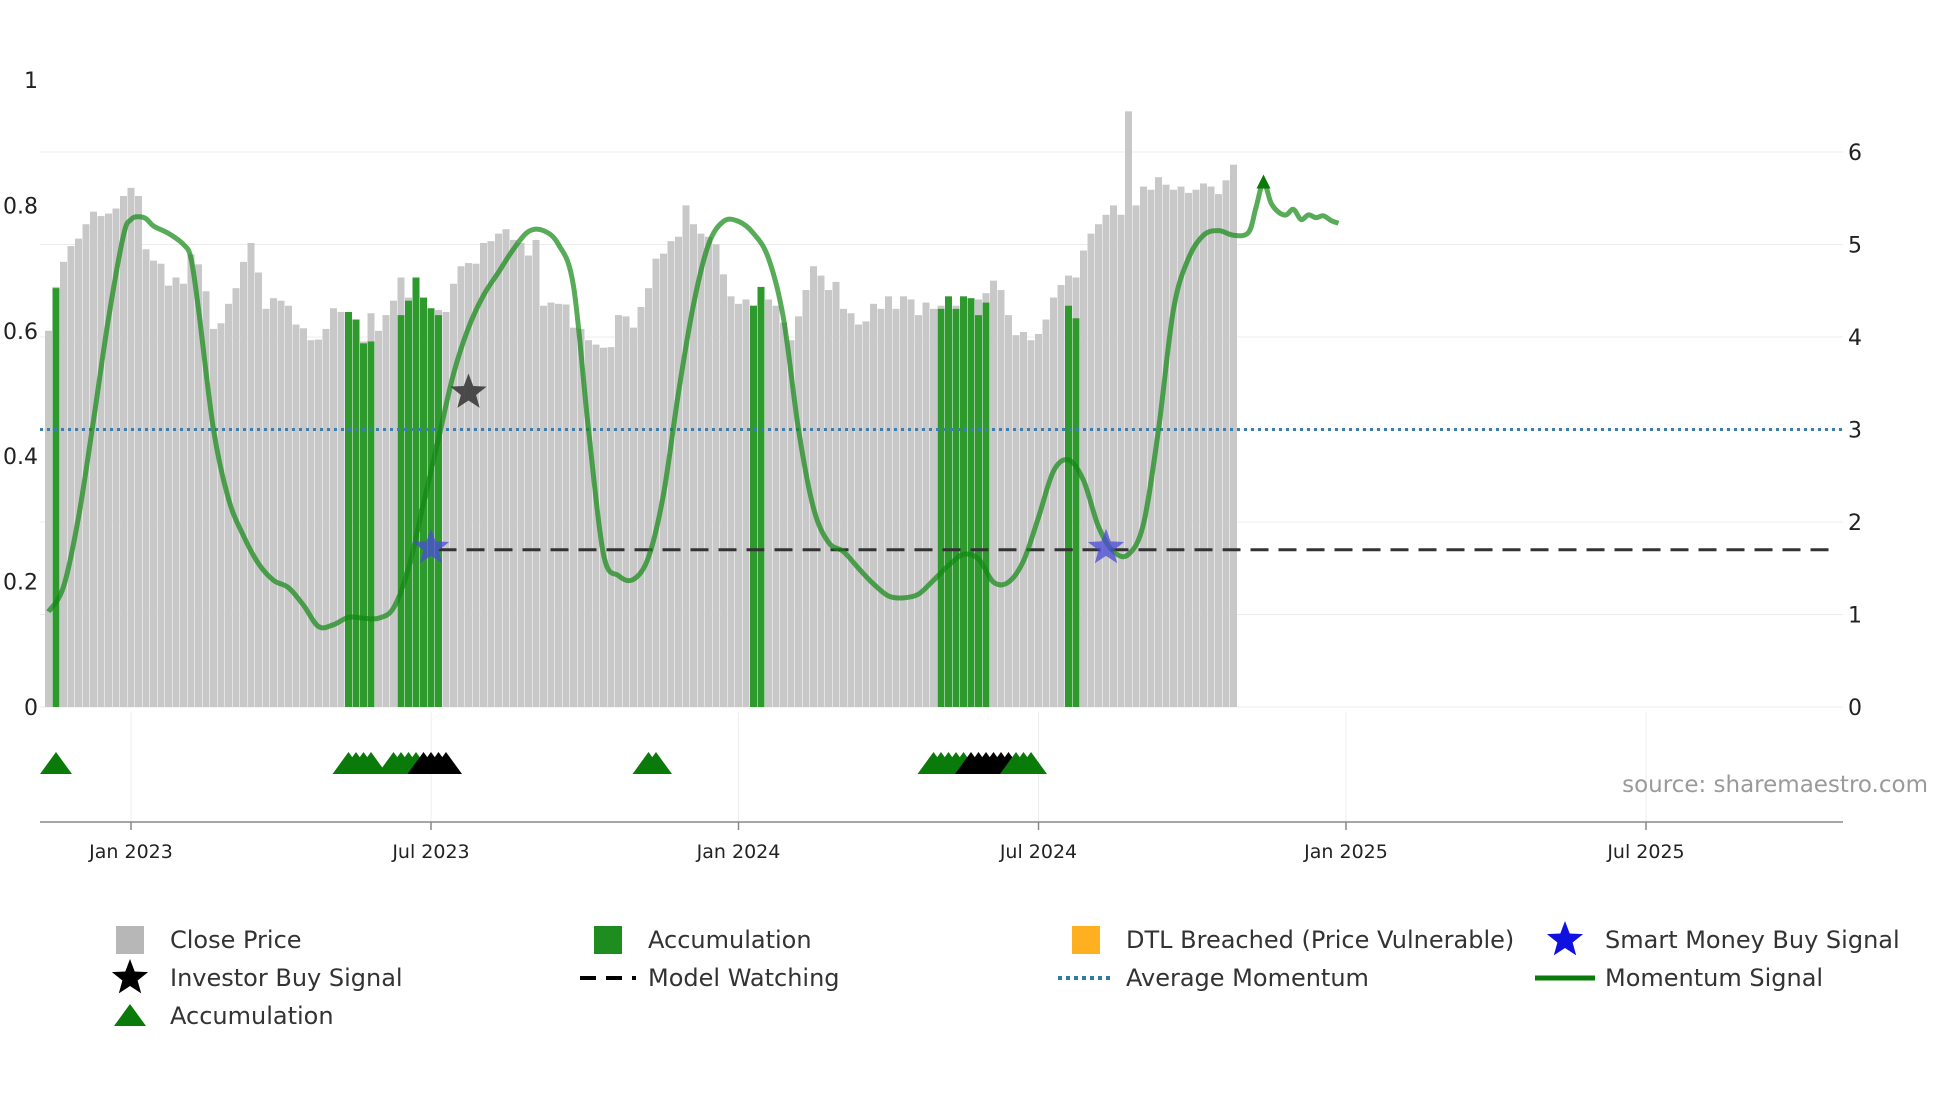 This screenshot has width=1960, height=1102. I want to click on legend-label: Smart Money Buy Signal, so click(1752, 940).